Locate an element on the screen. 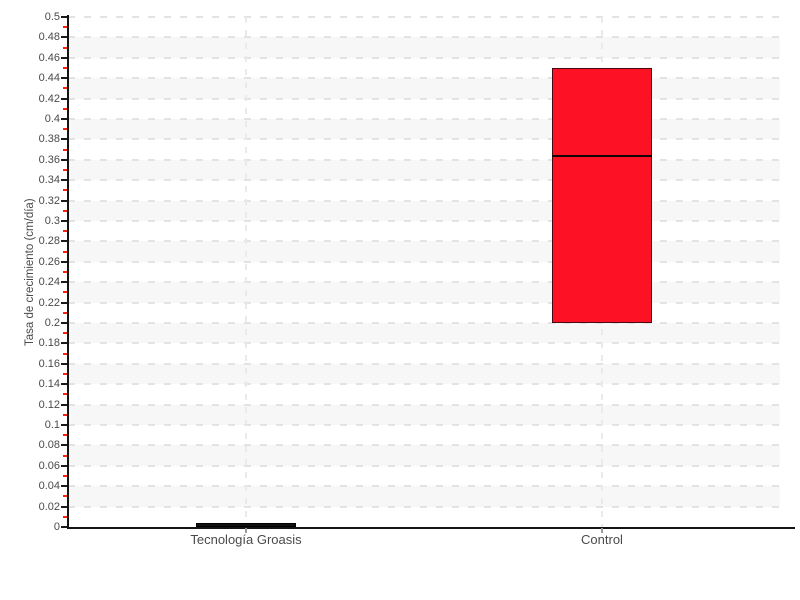 This screenshot has width=800, height=600. y-tick-label: 0.32 is located at coordinates (49, 200).